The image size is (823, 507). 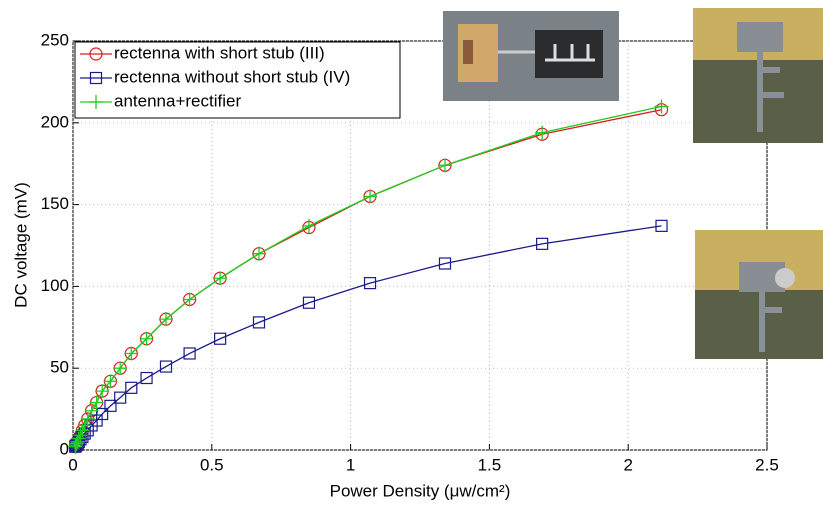 I want to click on x-axis-label: Power Density (μw/cm²), so click(x=420, y=490).